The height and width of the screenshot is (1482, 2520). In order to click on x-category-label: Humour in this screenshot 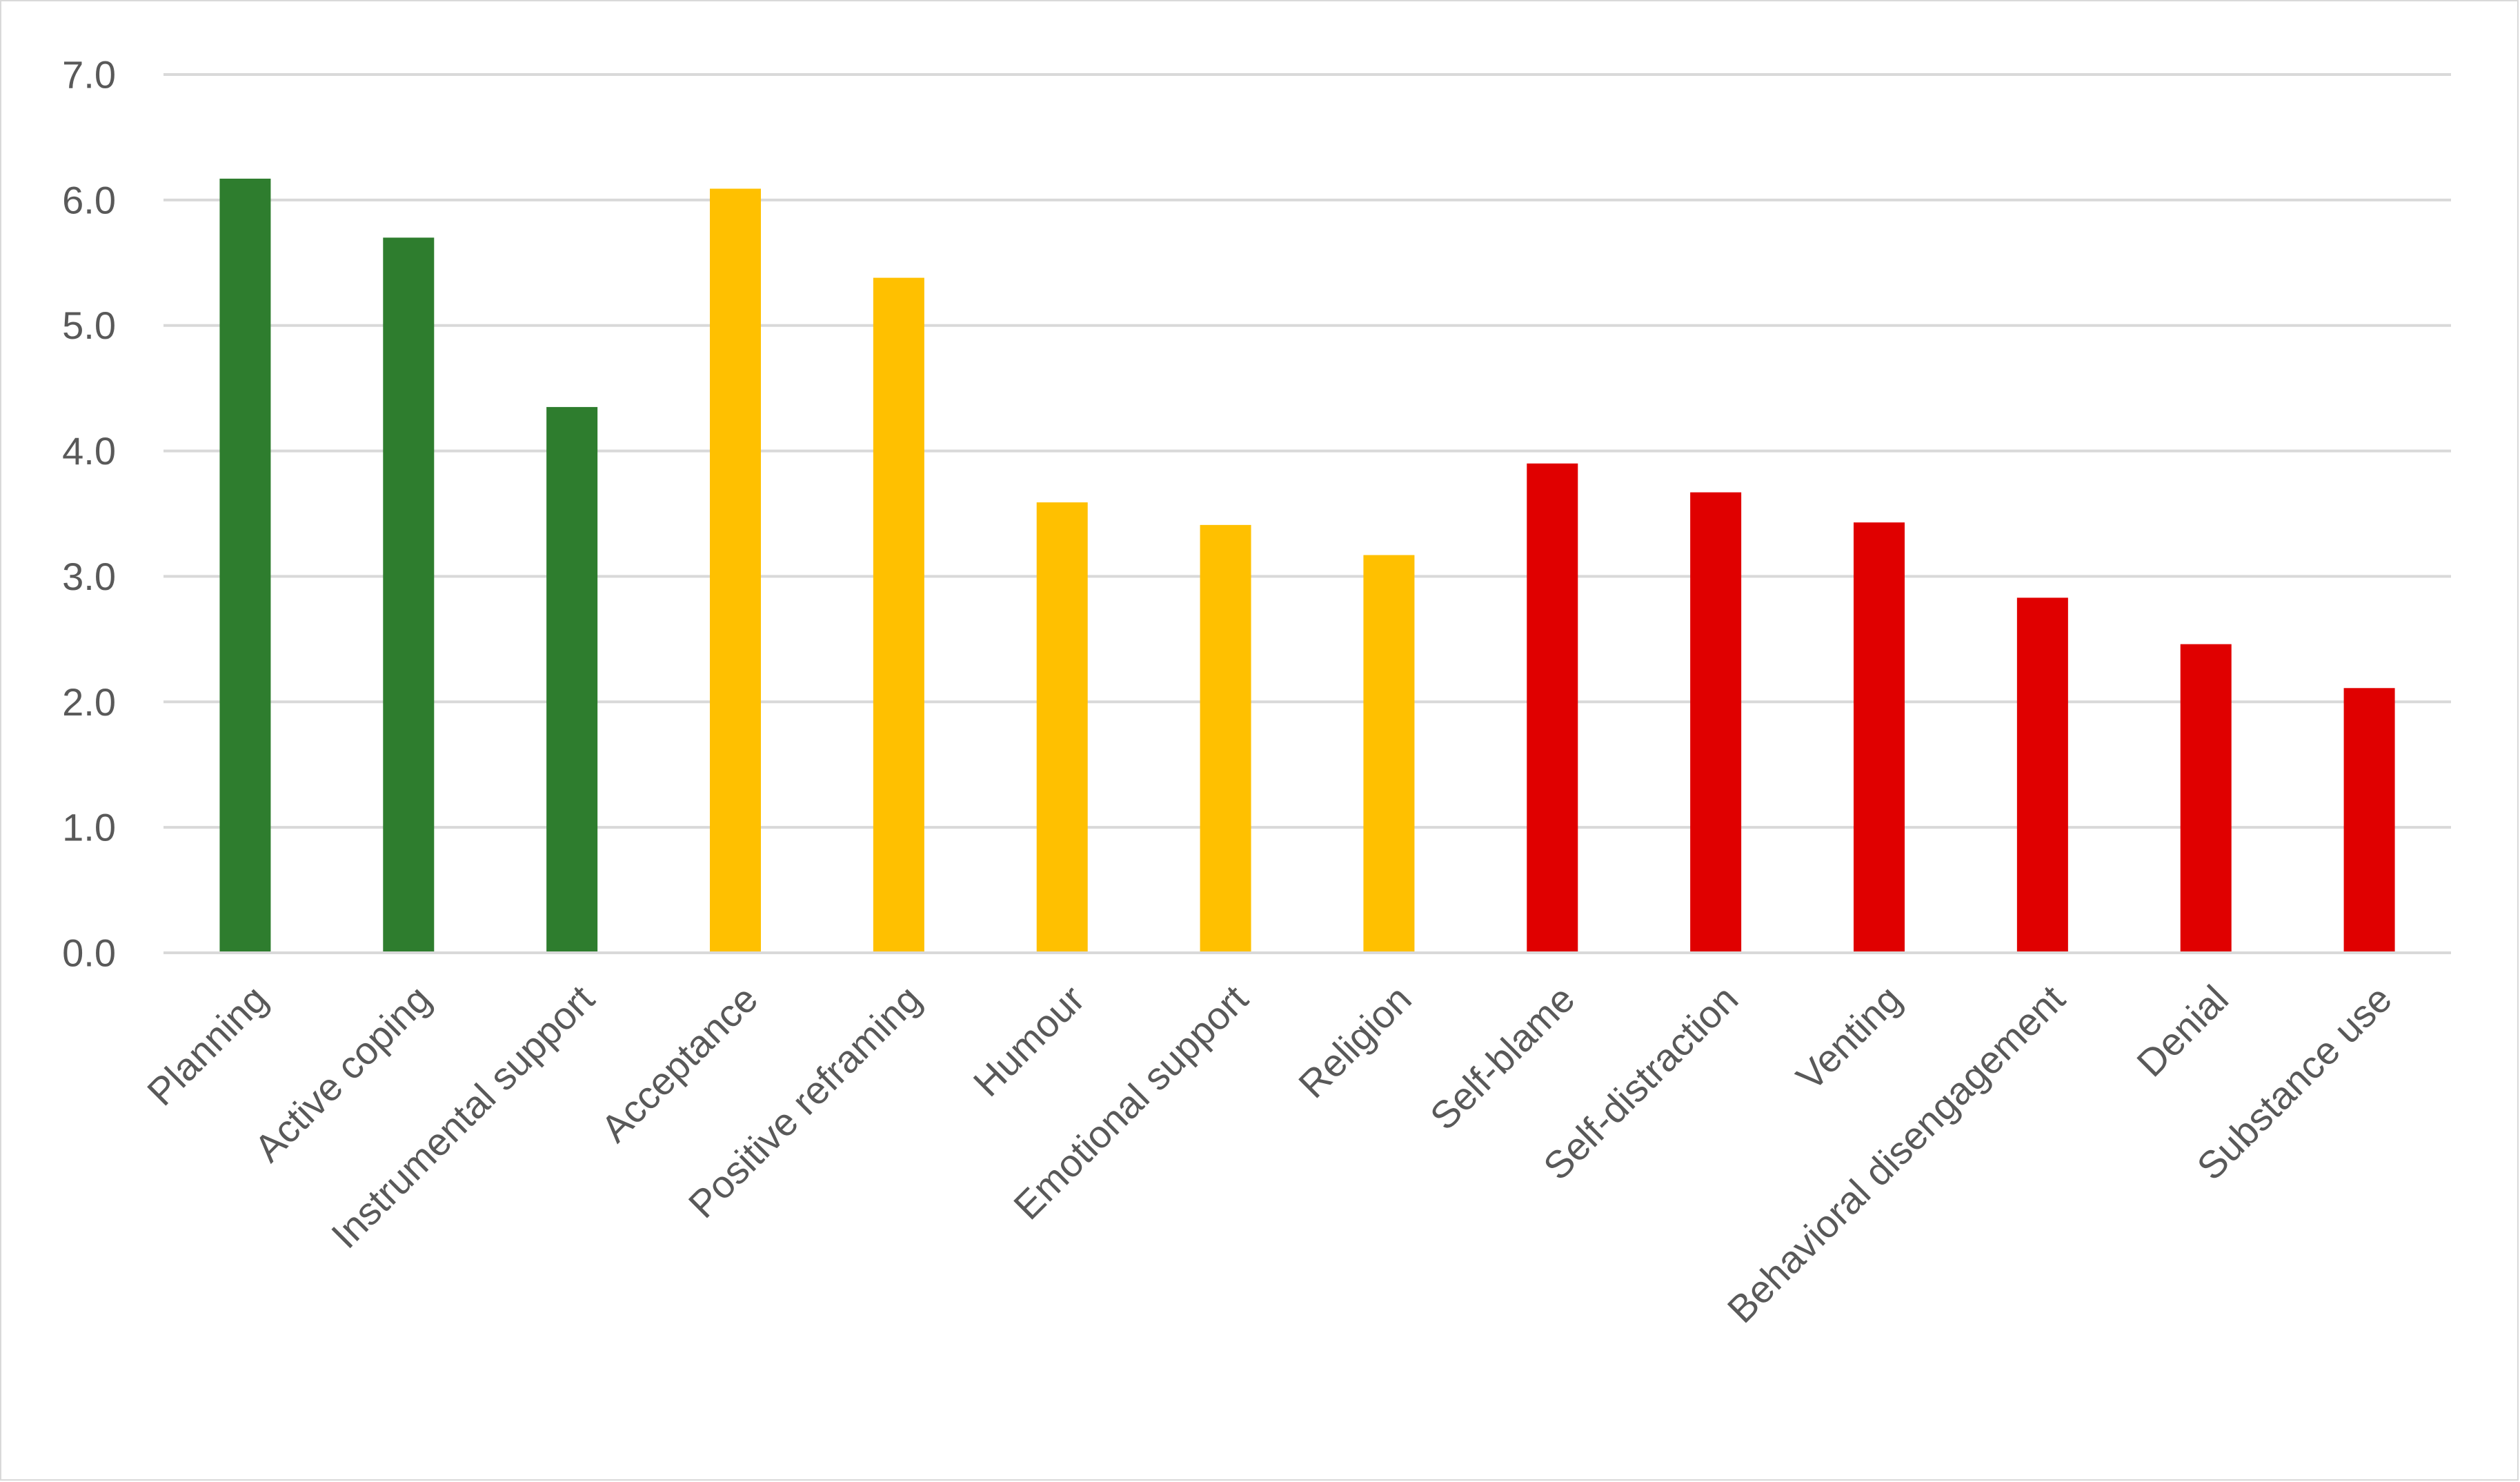, I will do `click(1029, 1041)`.